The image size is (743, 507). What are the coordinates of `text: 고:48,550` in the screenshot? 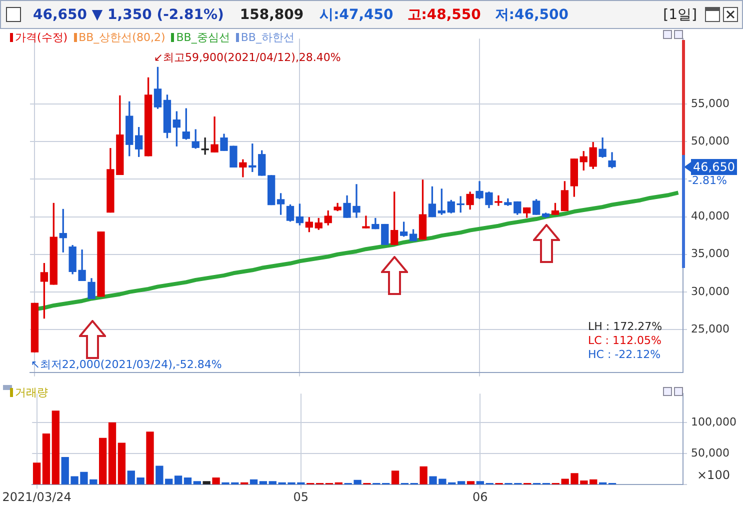 It's located at (444, 15).